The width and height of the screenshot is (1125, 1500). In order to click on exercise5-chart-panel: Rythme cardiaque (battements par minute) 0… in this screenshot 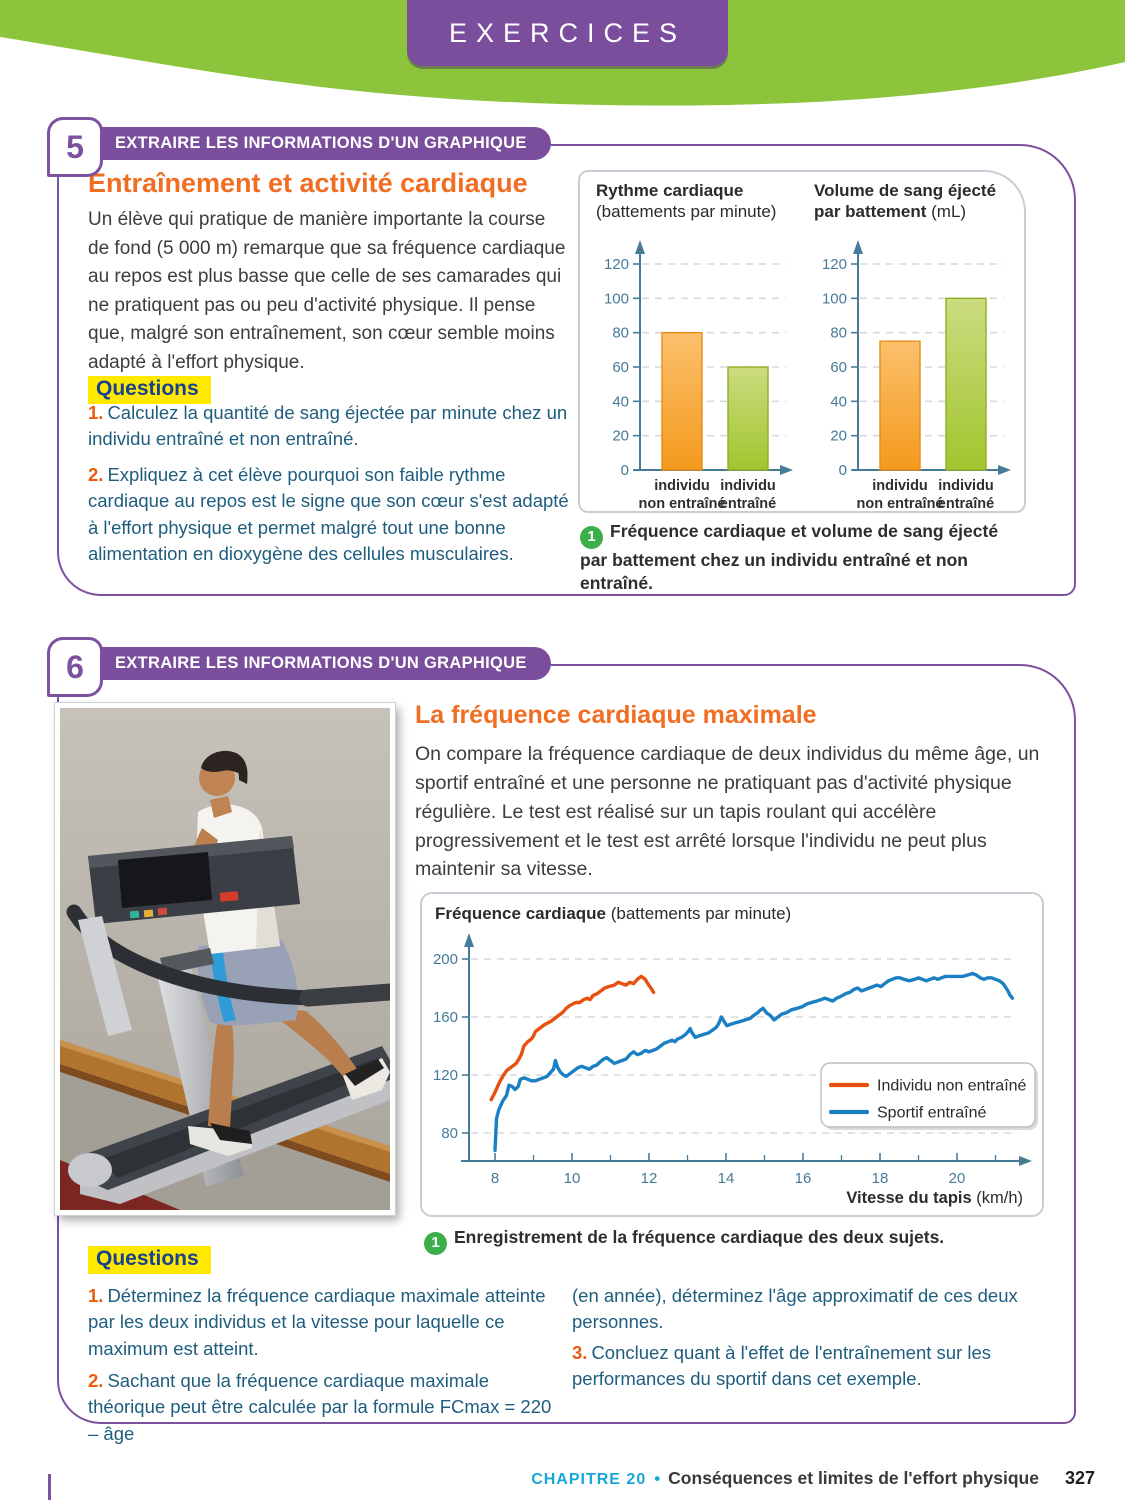, I will do `click(802, 341)`.